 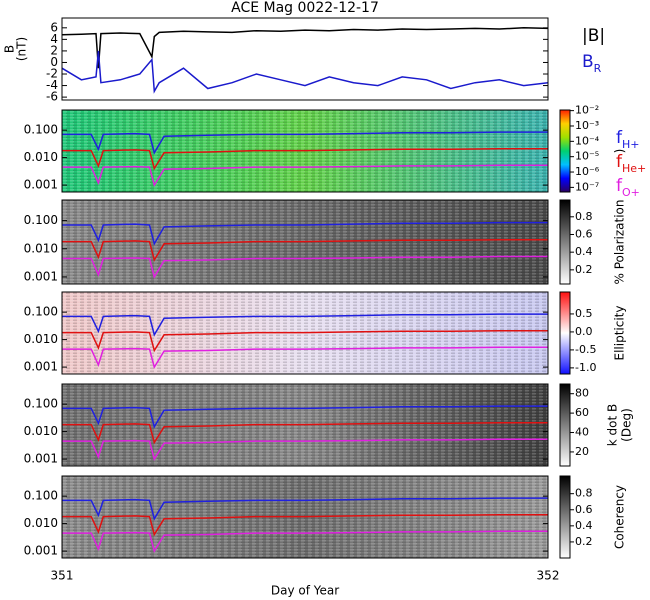 I want to click on y-tick-label: 4, so click(x=54, y=39).